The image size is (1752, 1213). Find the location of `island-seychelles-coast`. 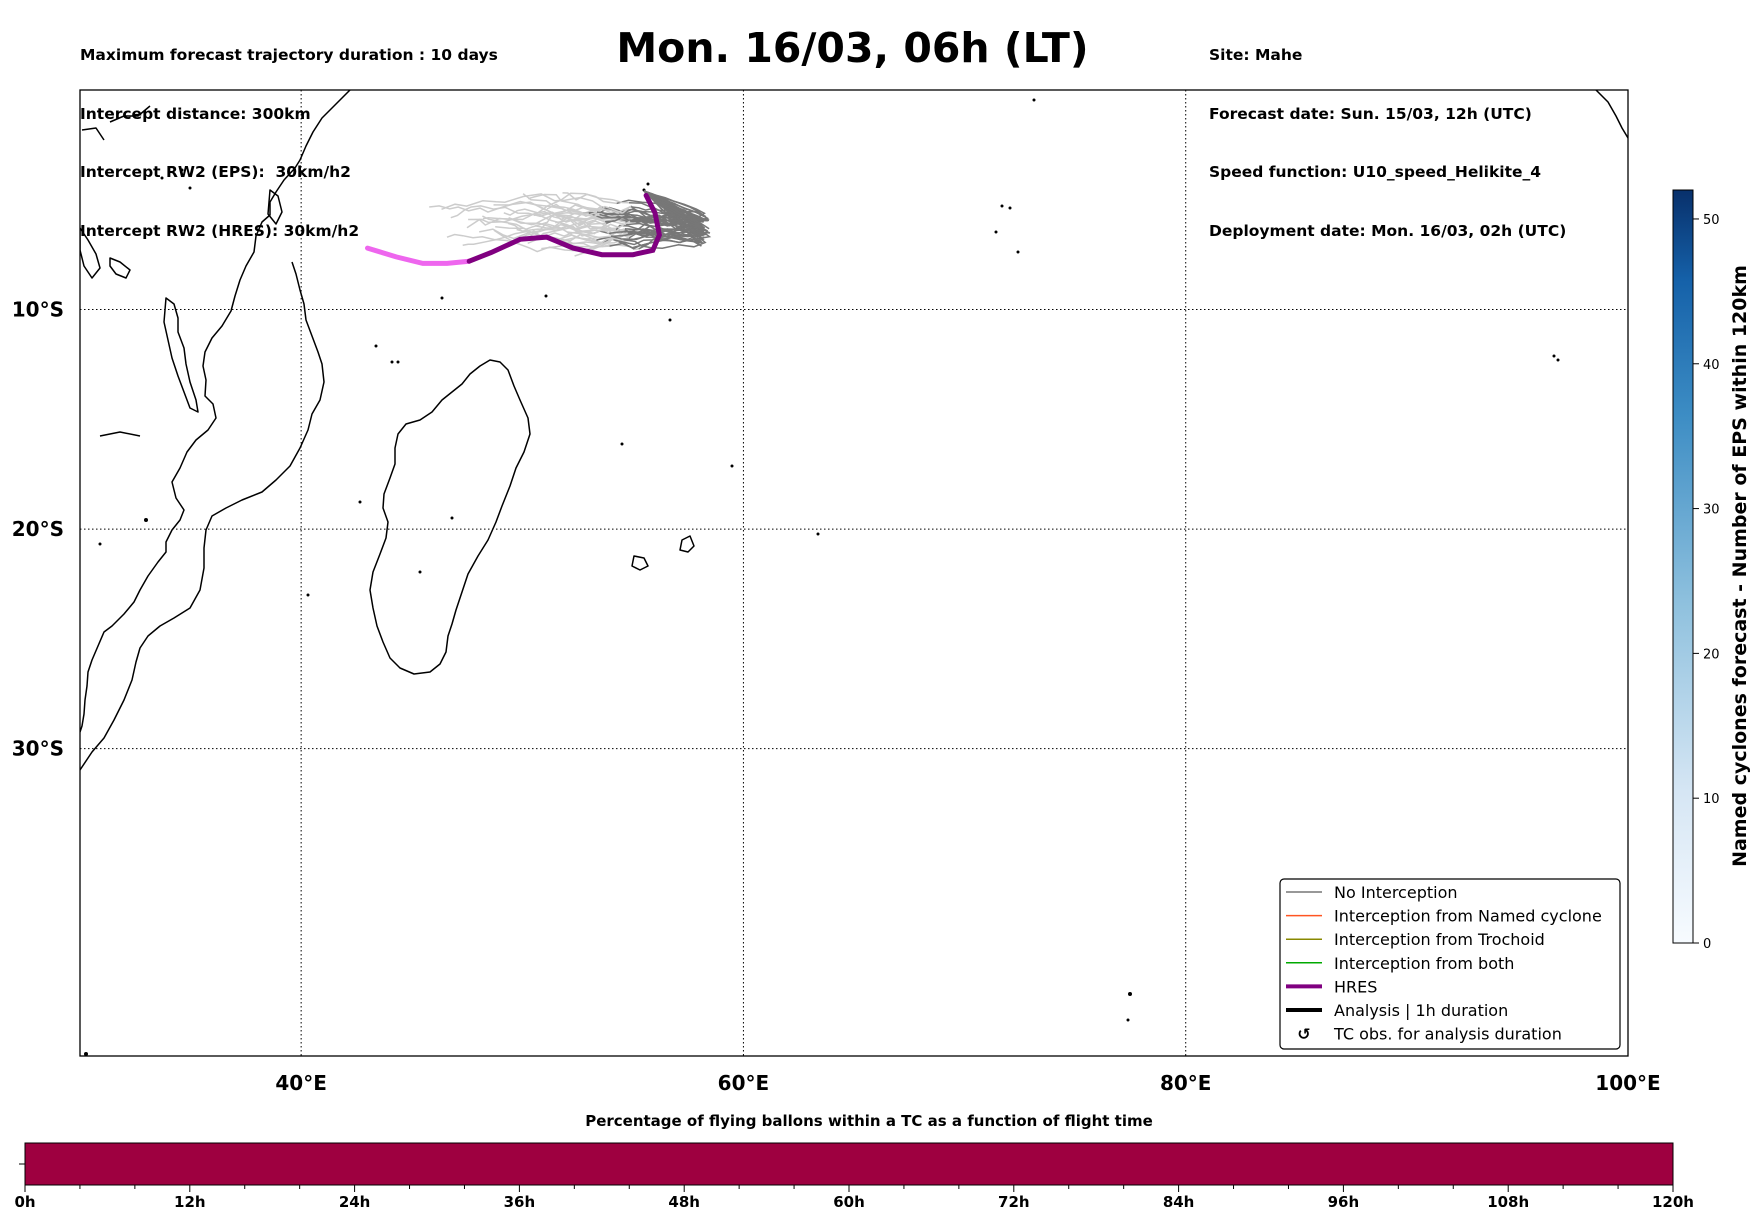

island-seychelles-coast is located at coordinates (90, 253).